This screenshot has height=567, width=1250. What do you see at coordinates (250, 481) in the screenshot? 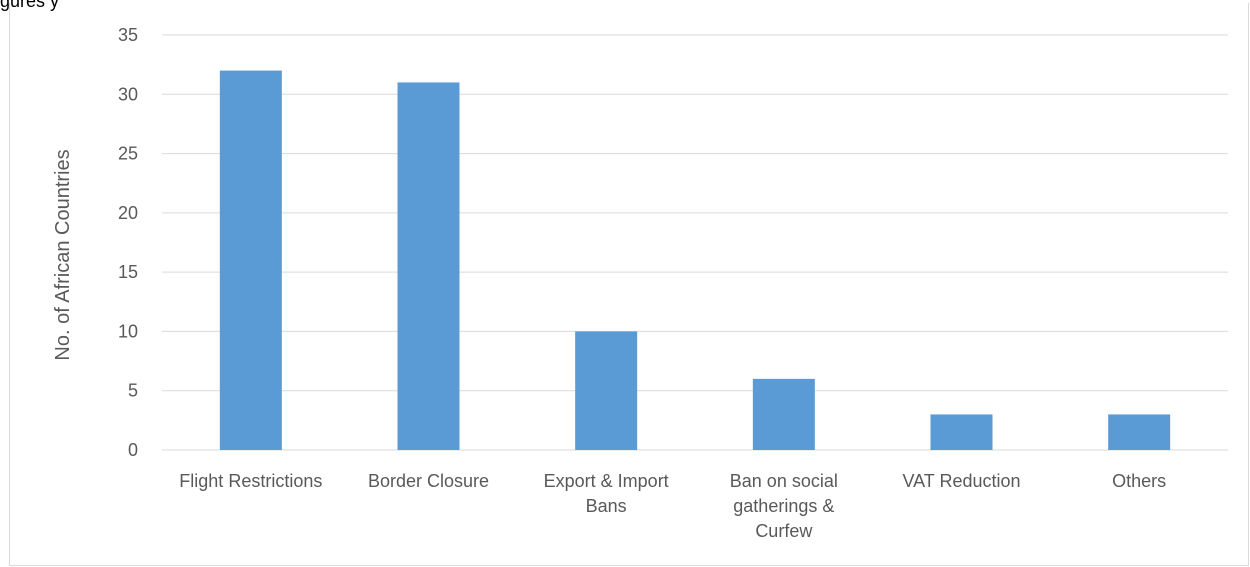
I see `x-category-label: Flight Restrictions` at bounding box center [250, 481].